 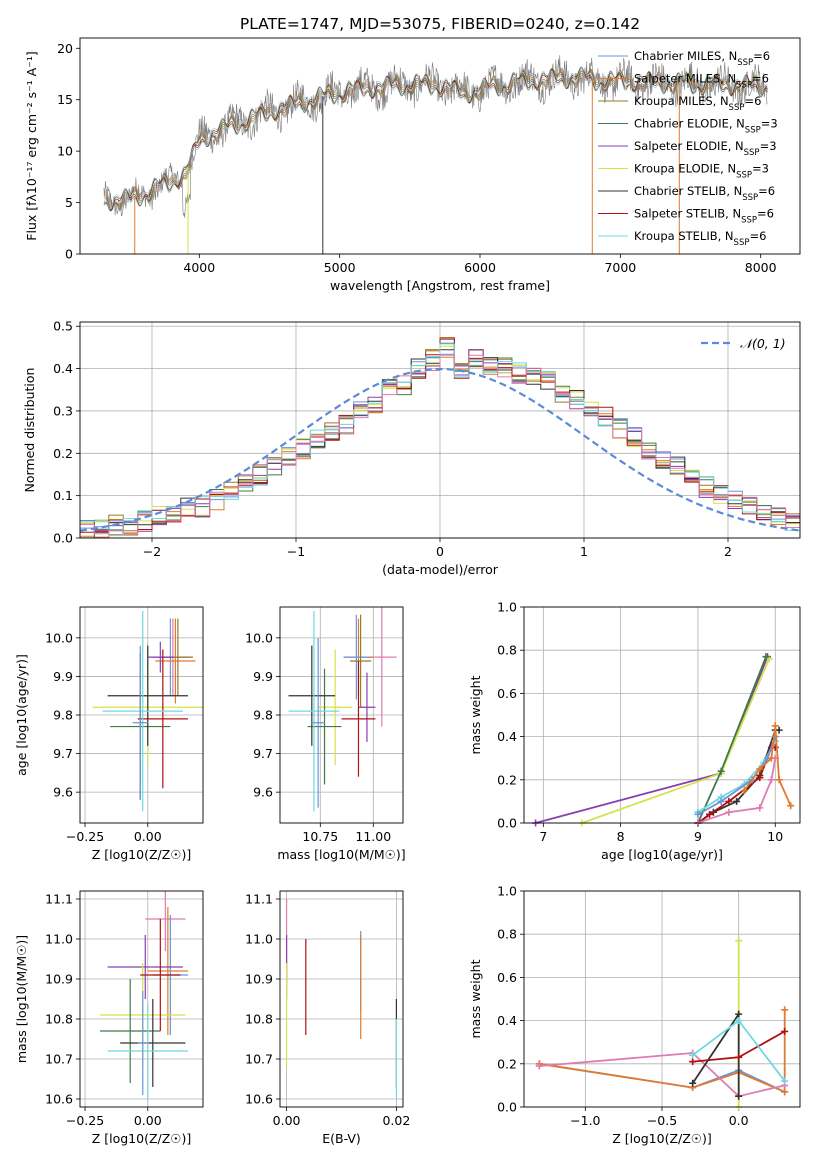 What do you see at coordinates (584, 551) in the screenshot?
I see `x-tick-label: 1` at bounding box center [584, 551].